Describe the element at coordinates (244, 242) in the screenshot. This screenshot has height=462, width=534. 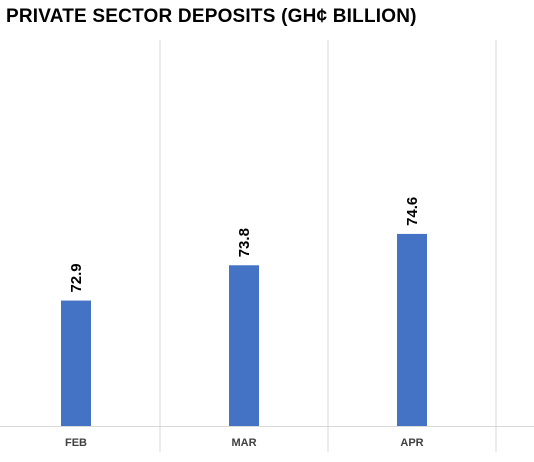
I see `data-label-mar: 73.8` at that location.